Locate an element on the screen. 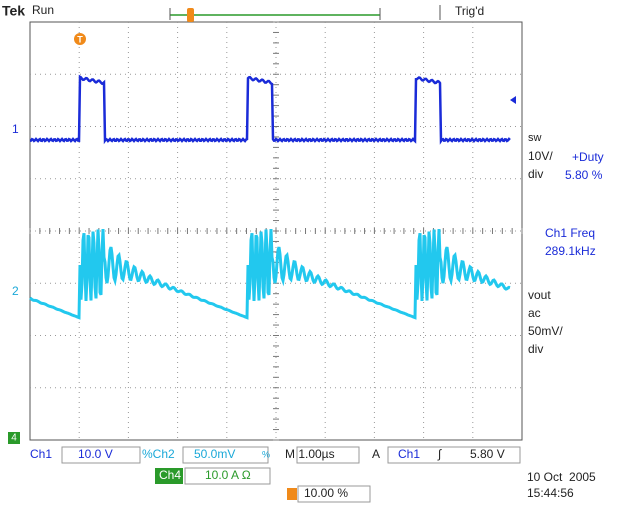 Image resolution: width=630 pixels, height=506 pixels. trigger-mode: A is located at coordinates (376, 454).